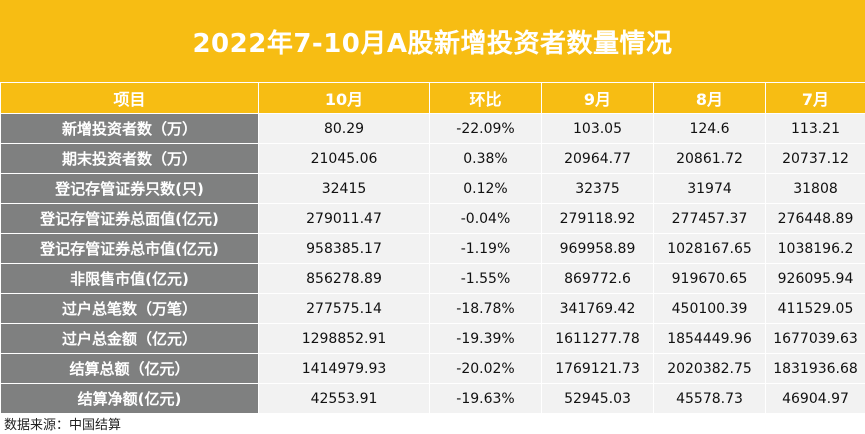  I want to click on data-source-note: 数据来源：中国结算, so click(63, 425).